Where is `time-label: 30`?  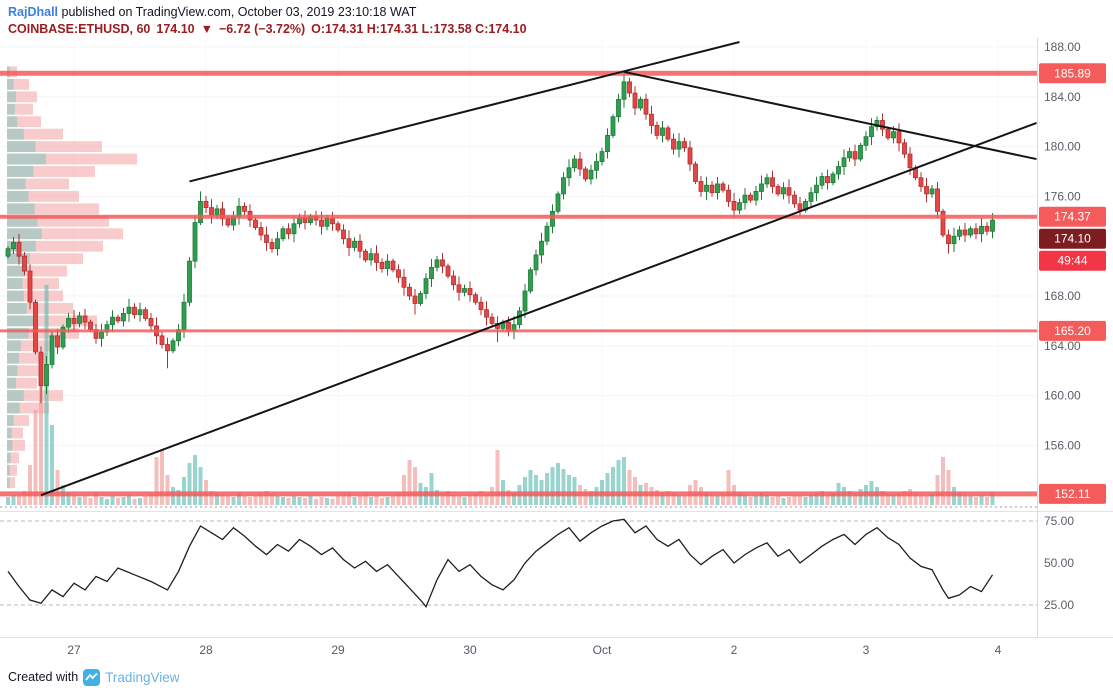
time-label: 30 is located at coordinates (470, 650).